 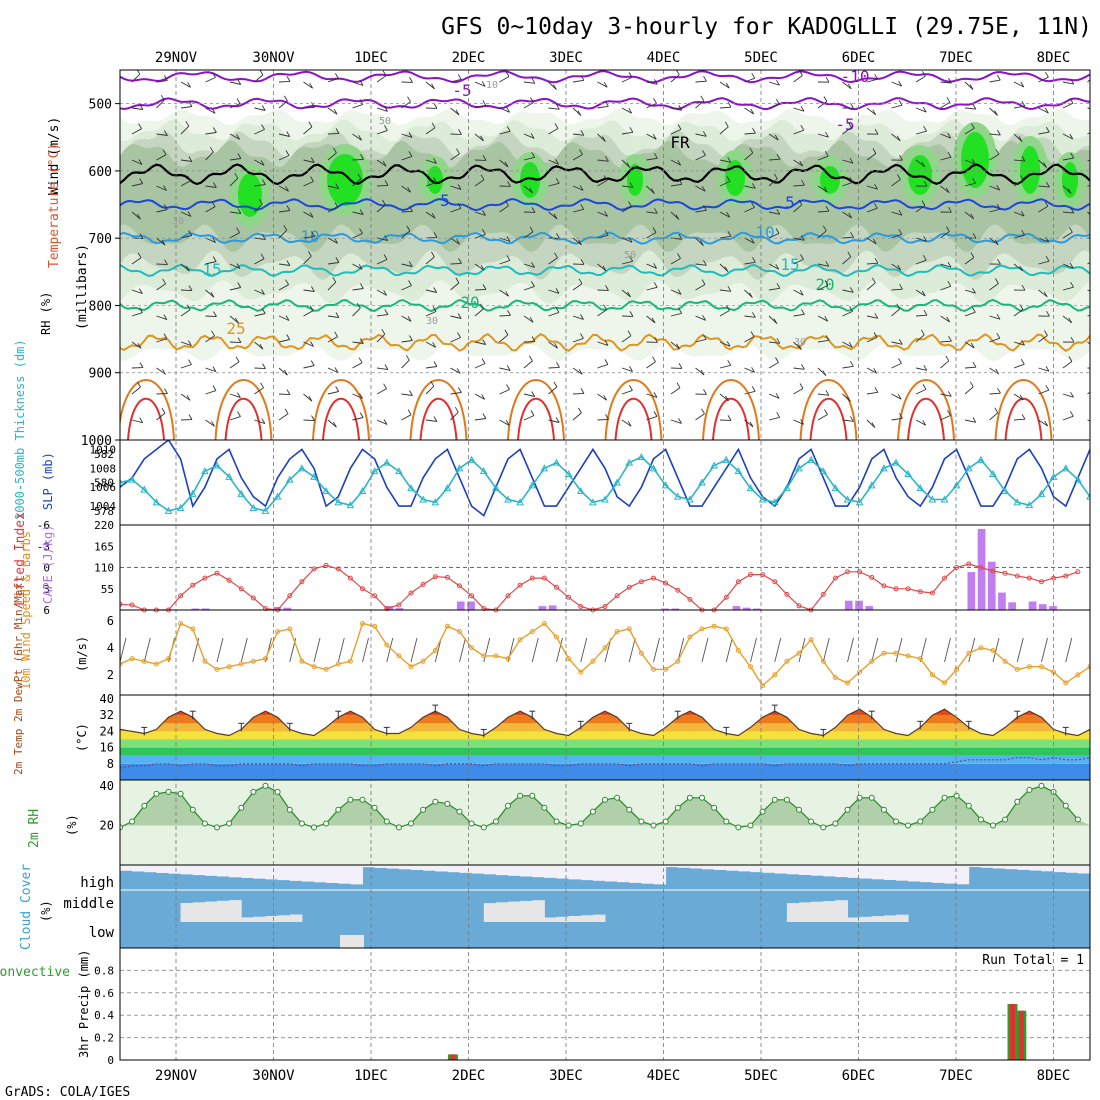 I want to click on cape-bar, so click(x=1032, y=605).